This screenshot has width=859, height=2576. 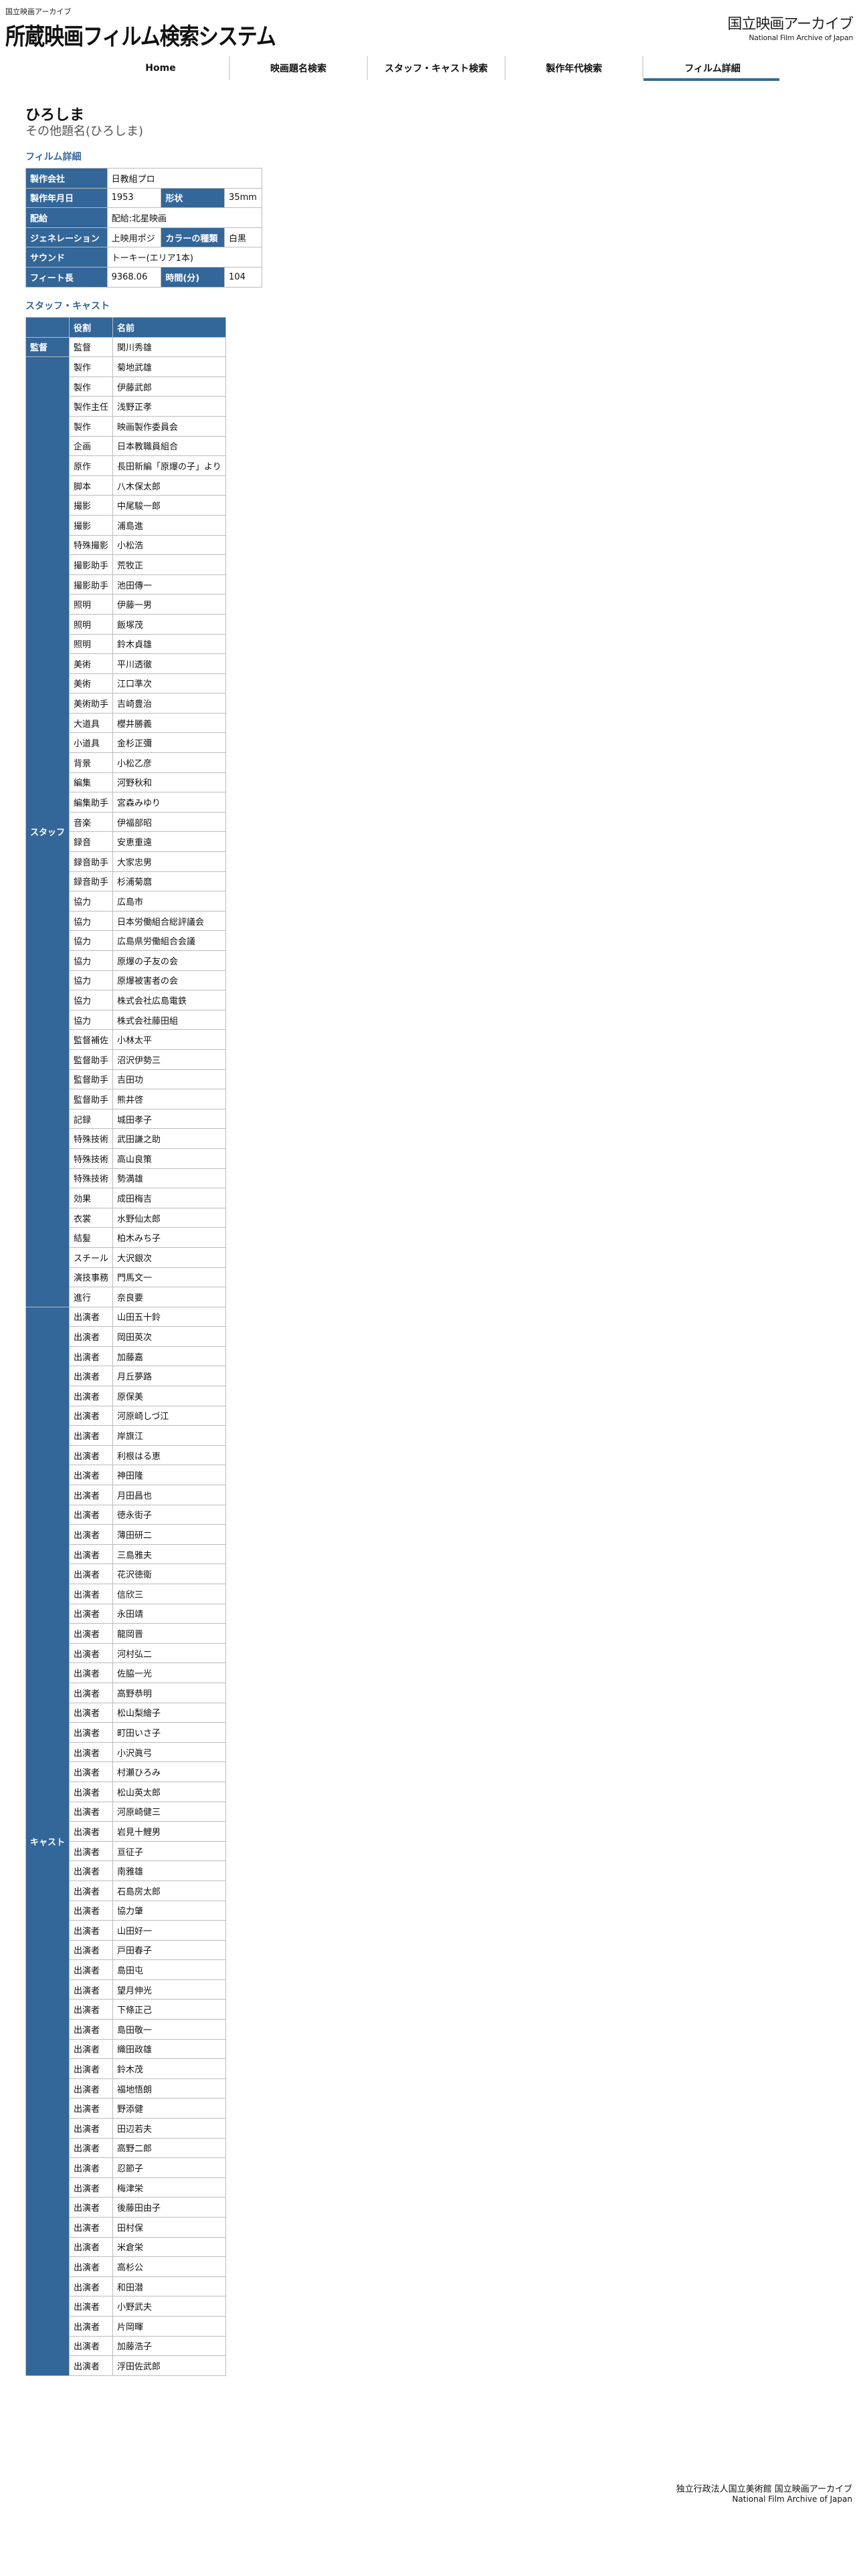 What do you see at coordinates (169, 1811) in the screenshot?
I see `name-cell: 河原崎健三` at bounding box center [169, 1811].